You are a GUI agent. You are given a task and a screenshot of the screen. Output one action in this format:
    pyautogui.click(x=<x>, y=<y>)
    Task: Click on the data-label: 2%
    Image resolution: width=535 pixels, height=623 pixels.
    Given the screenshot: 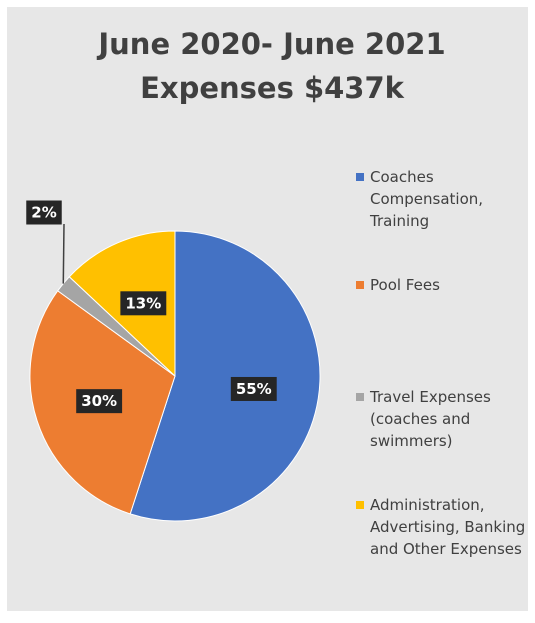 What is the action you would take?
    pyautogui.click(x=43, y=213)
    